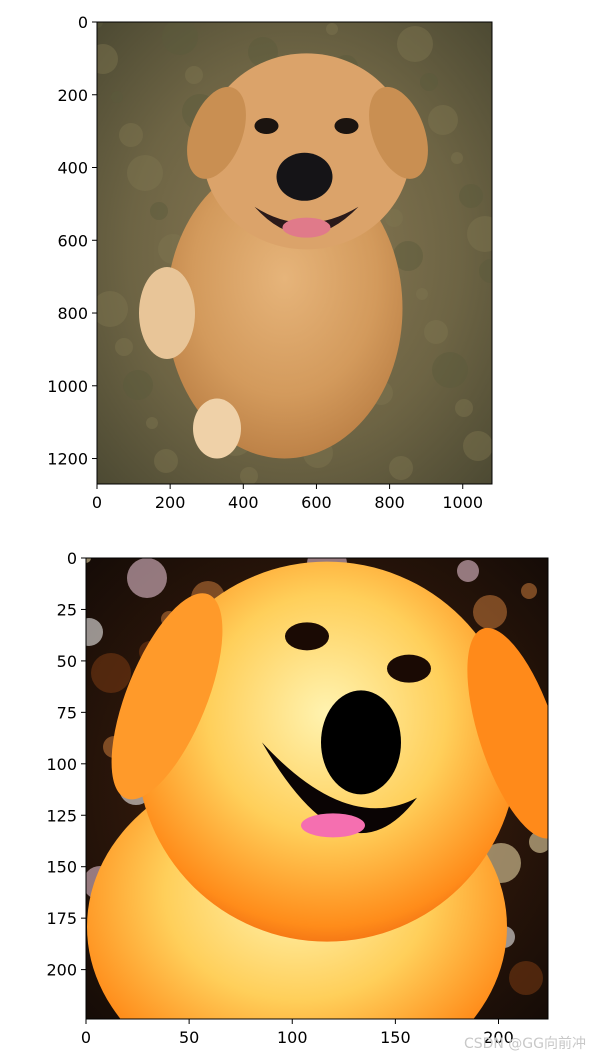 This screenshot has width=600, height=1061. I want to click on y-tick-label: 100, so click(61, 764).